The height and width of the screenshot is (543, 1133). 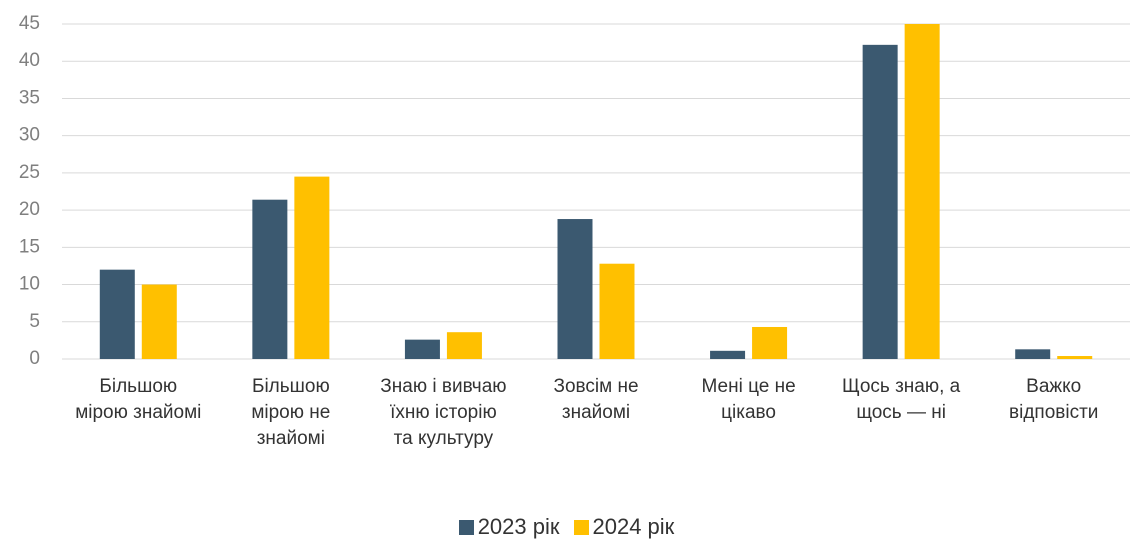 What do you see at coordinates (29, 97) in the screenshot?
I see `y-tick-label: 35` at bounding box center [29, 97].